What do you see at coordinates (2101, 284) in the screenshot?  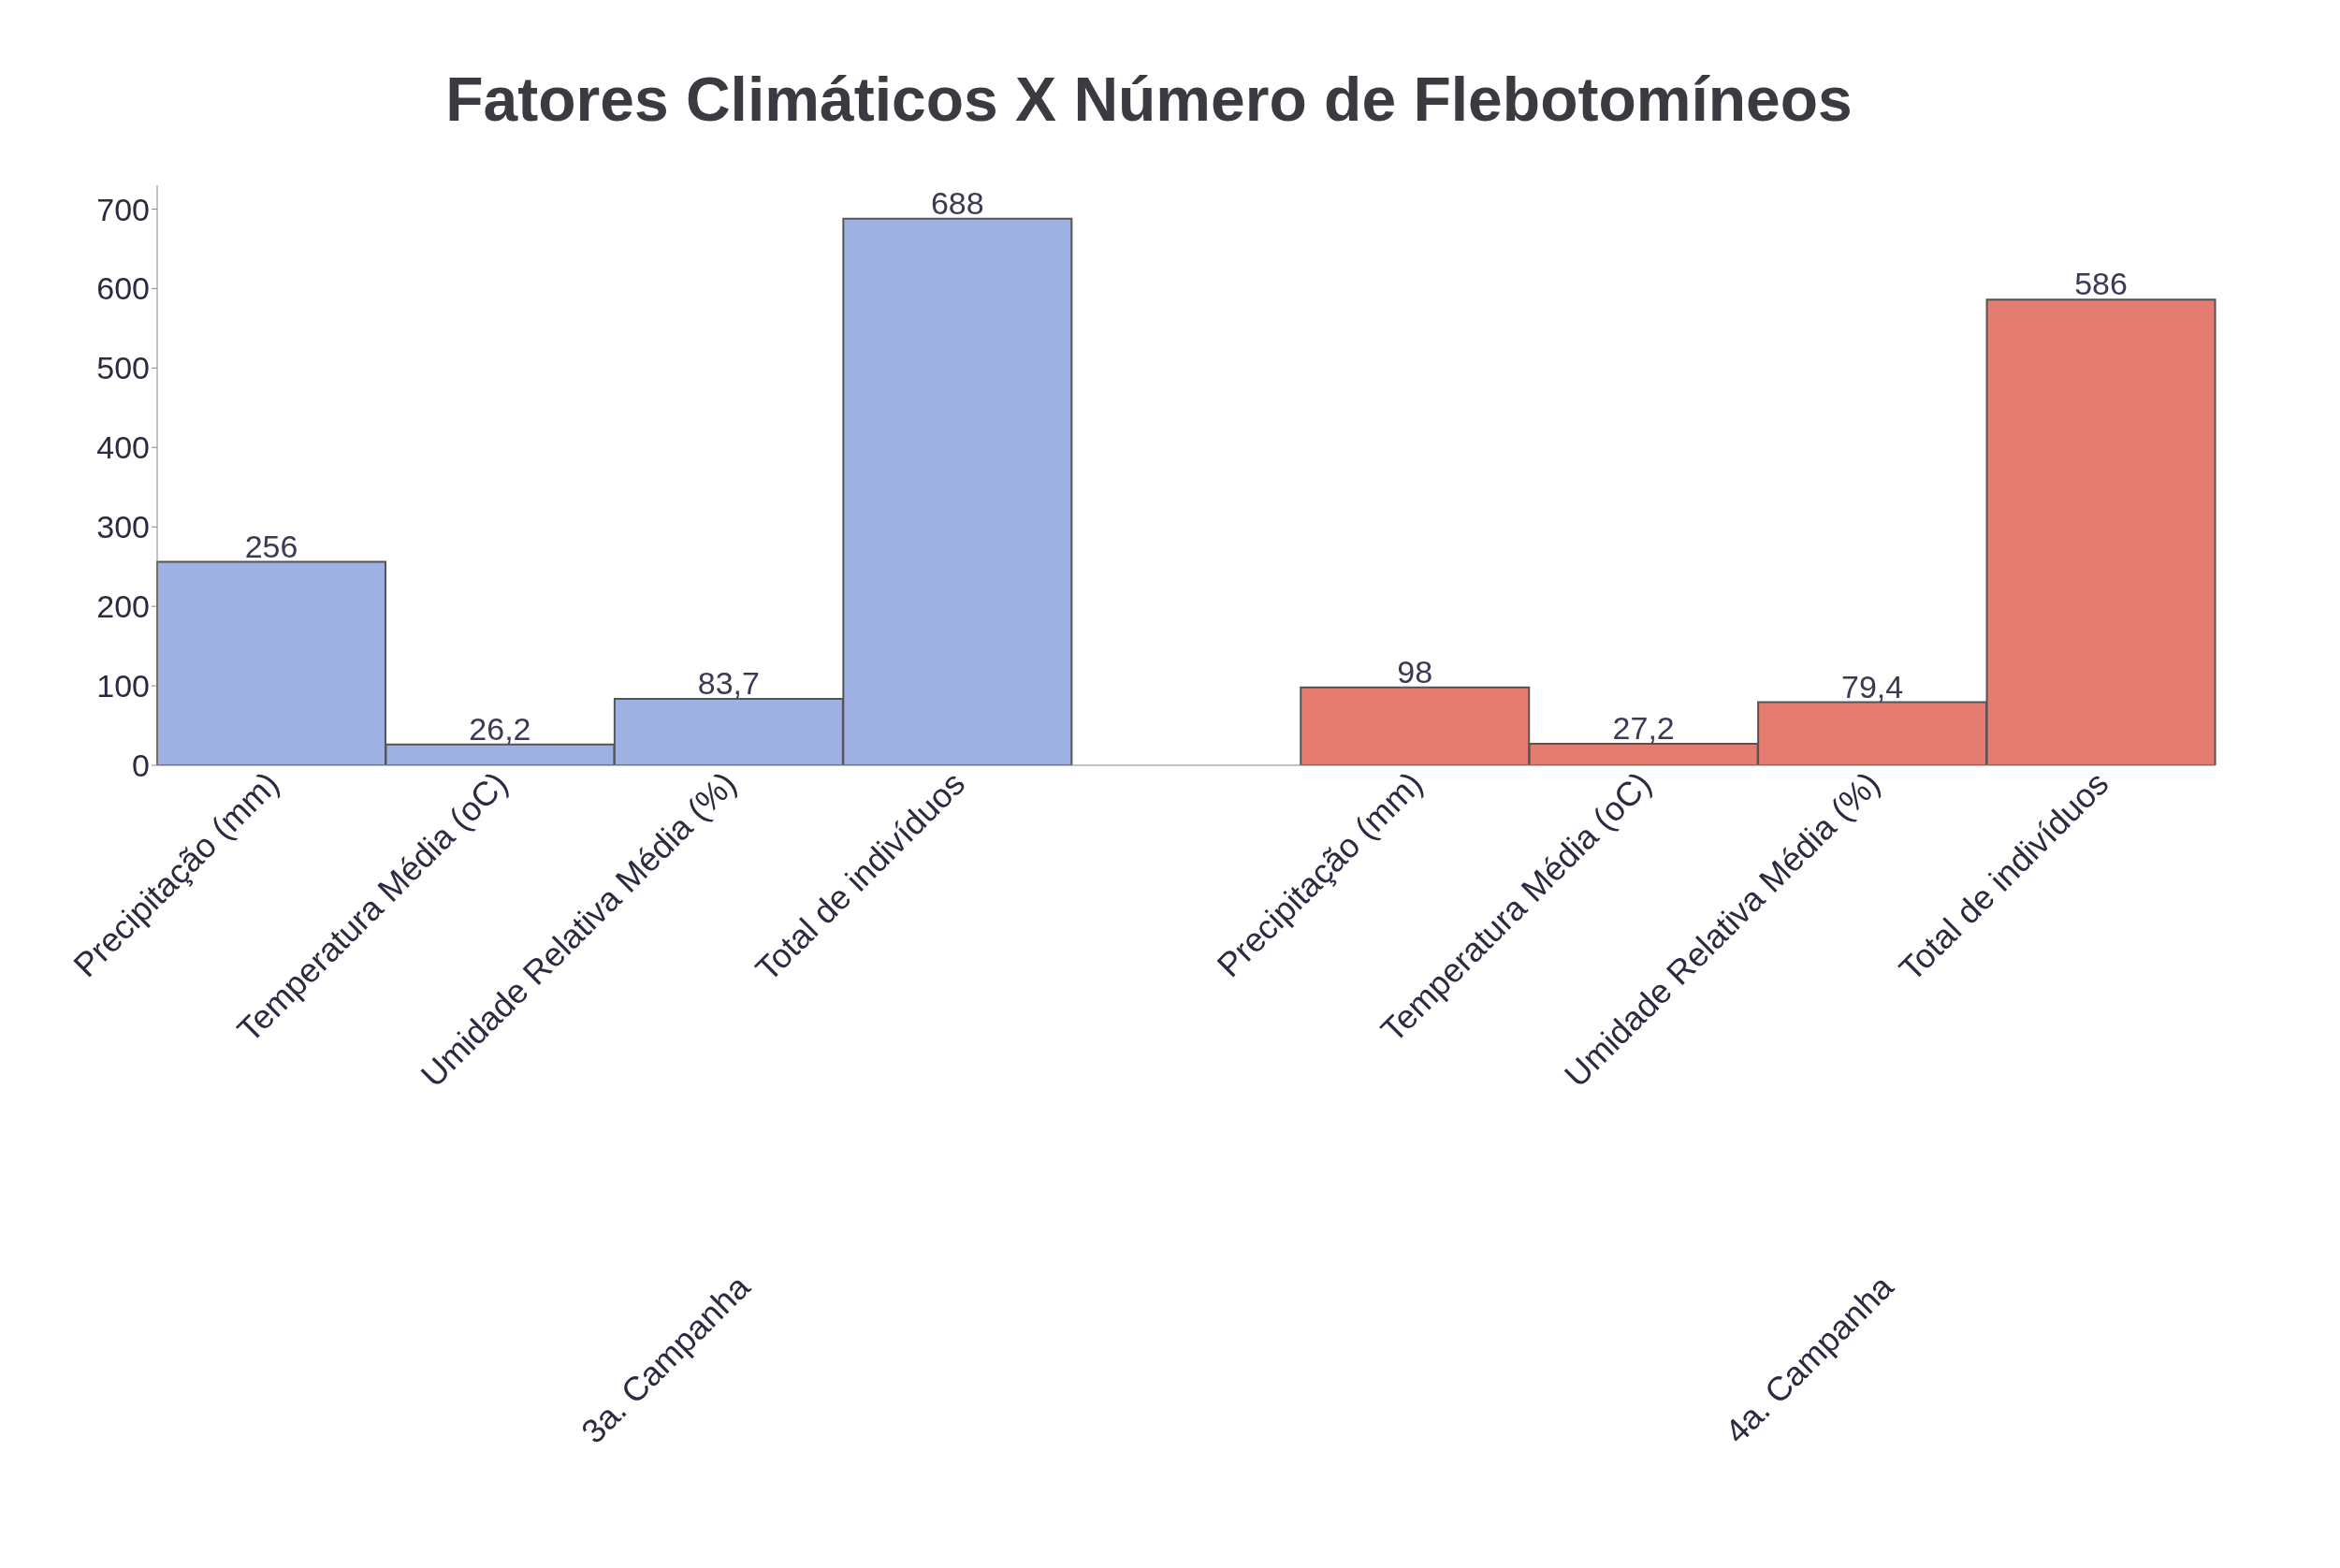 I see `data-label: 586` at bounding box center [2101, 284].